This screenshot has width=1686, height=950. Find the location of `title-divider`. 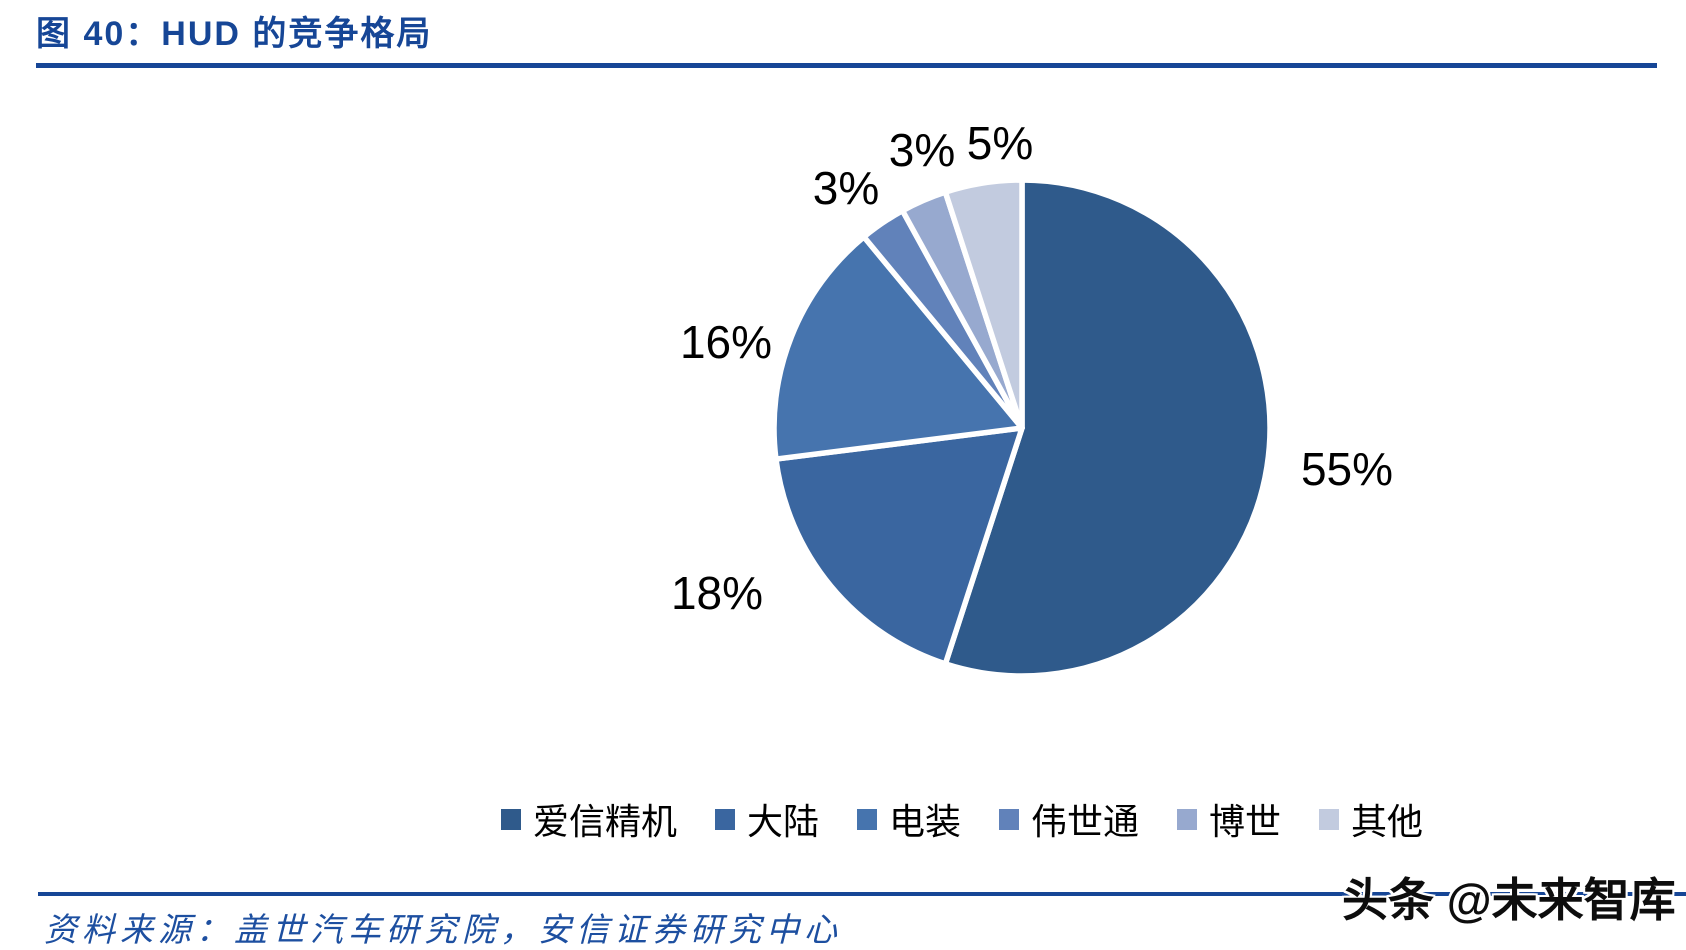

title-divider is located at coordinates (846, 65).